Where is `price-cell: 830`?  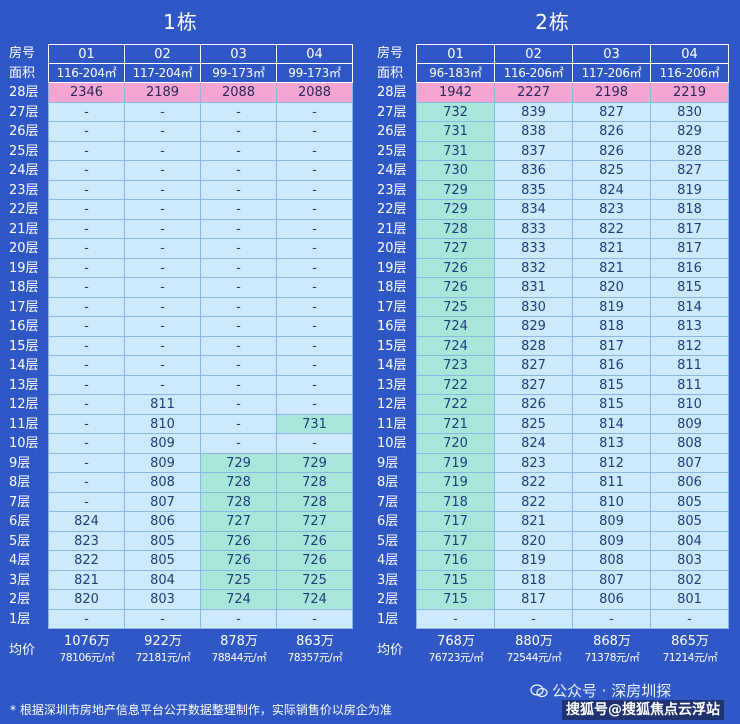 price-cell: 830 is located at coordinates (534, 307).